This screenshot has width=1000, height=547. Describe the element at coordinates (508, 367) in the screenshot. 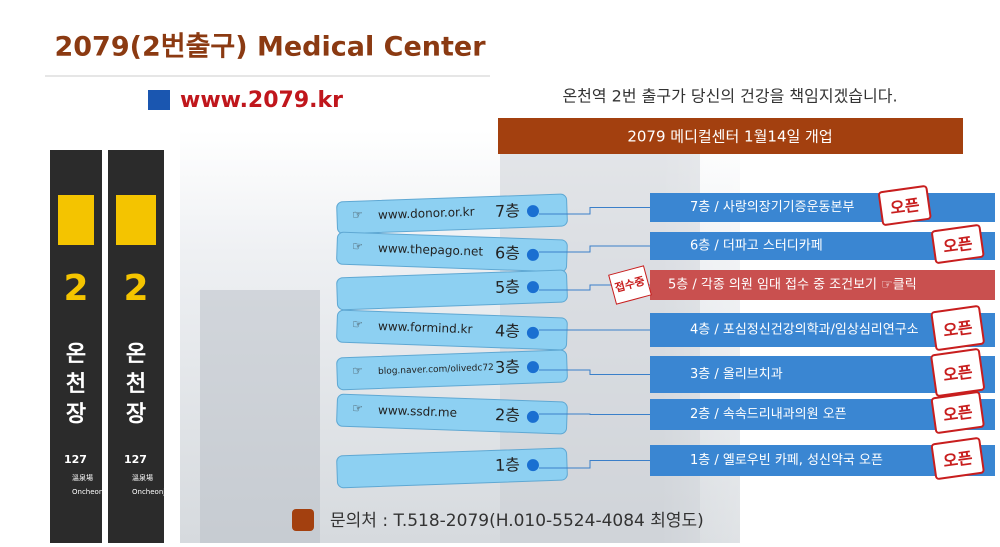

I see `floor-label: 3층` at that location.